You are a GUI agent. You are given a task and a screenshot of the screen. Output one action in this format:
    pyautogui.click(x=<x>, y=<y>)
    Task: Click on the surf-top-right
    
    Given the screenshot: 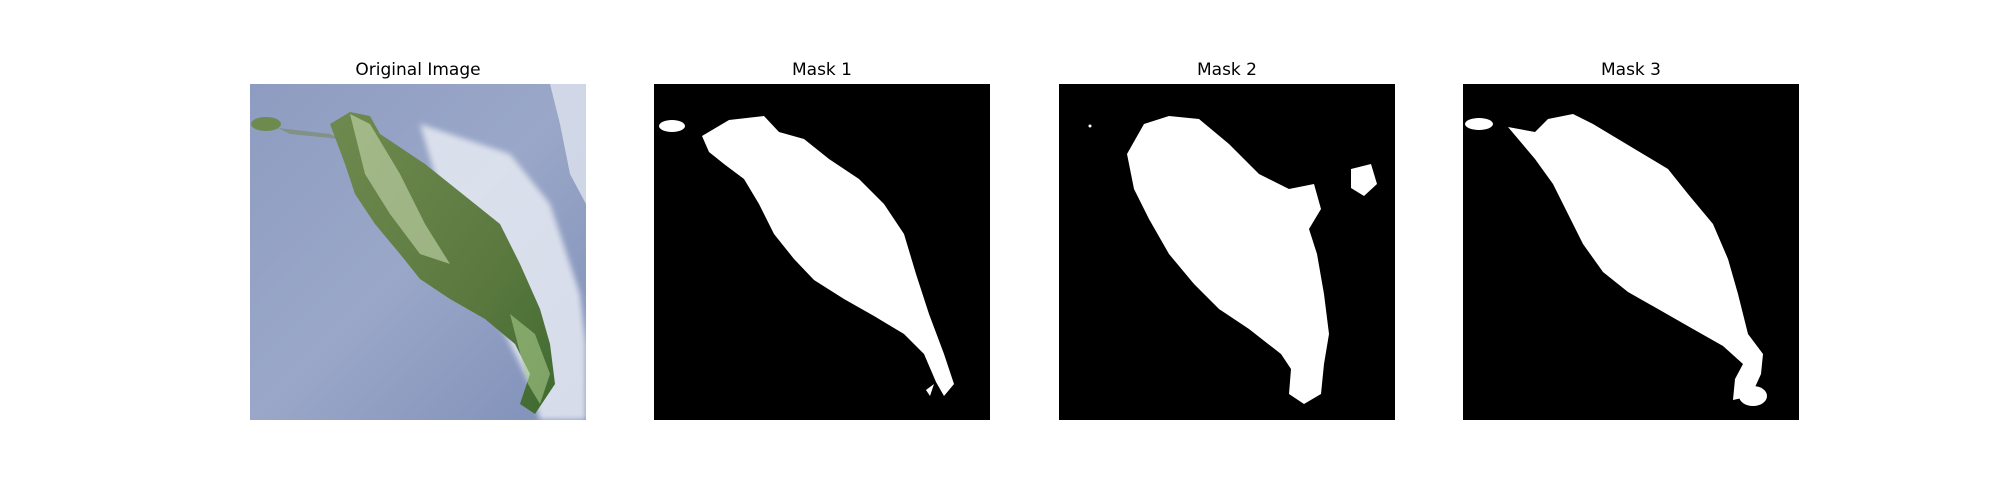 What is the action you would take?
    pyautogui.click(x=568, y=144)
    